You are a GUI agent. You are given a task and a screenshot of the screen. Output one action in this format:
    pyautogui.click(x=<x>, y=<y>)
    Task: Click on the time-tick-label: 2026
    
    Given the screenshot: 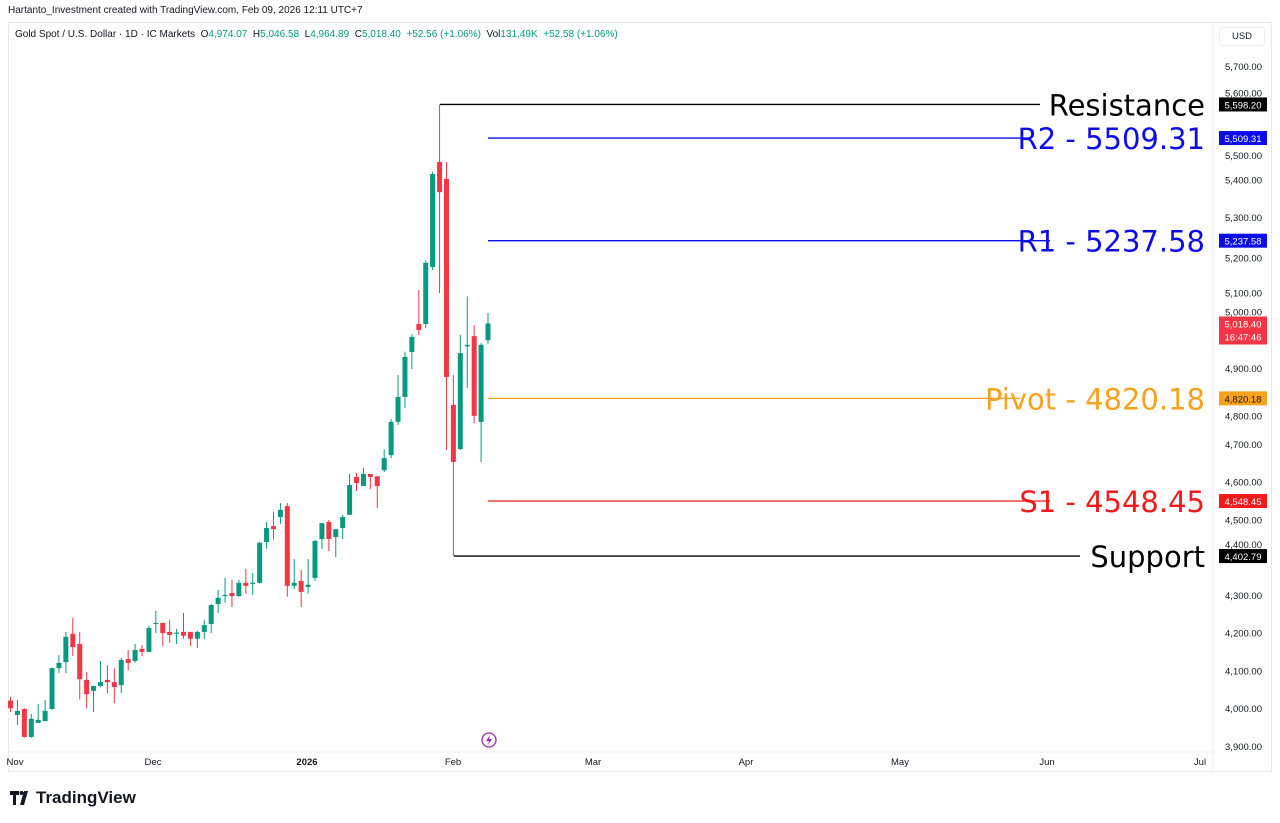 What is the action you would take?
    pyautogui.click(x=306, y=762)
    